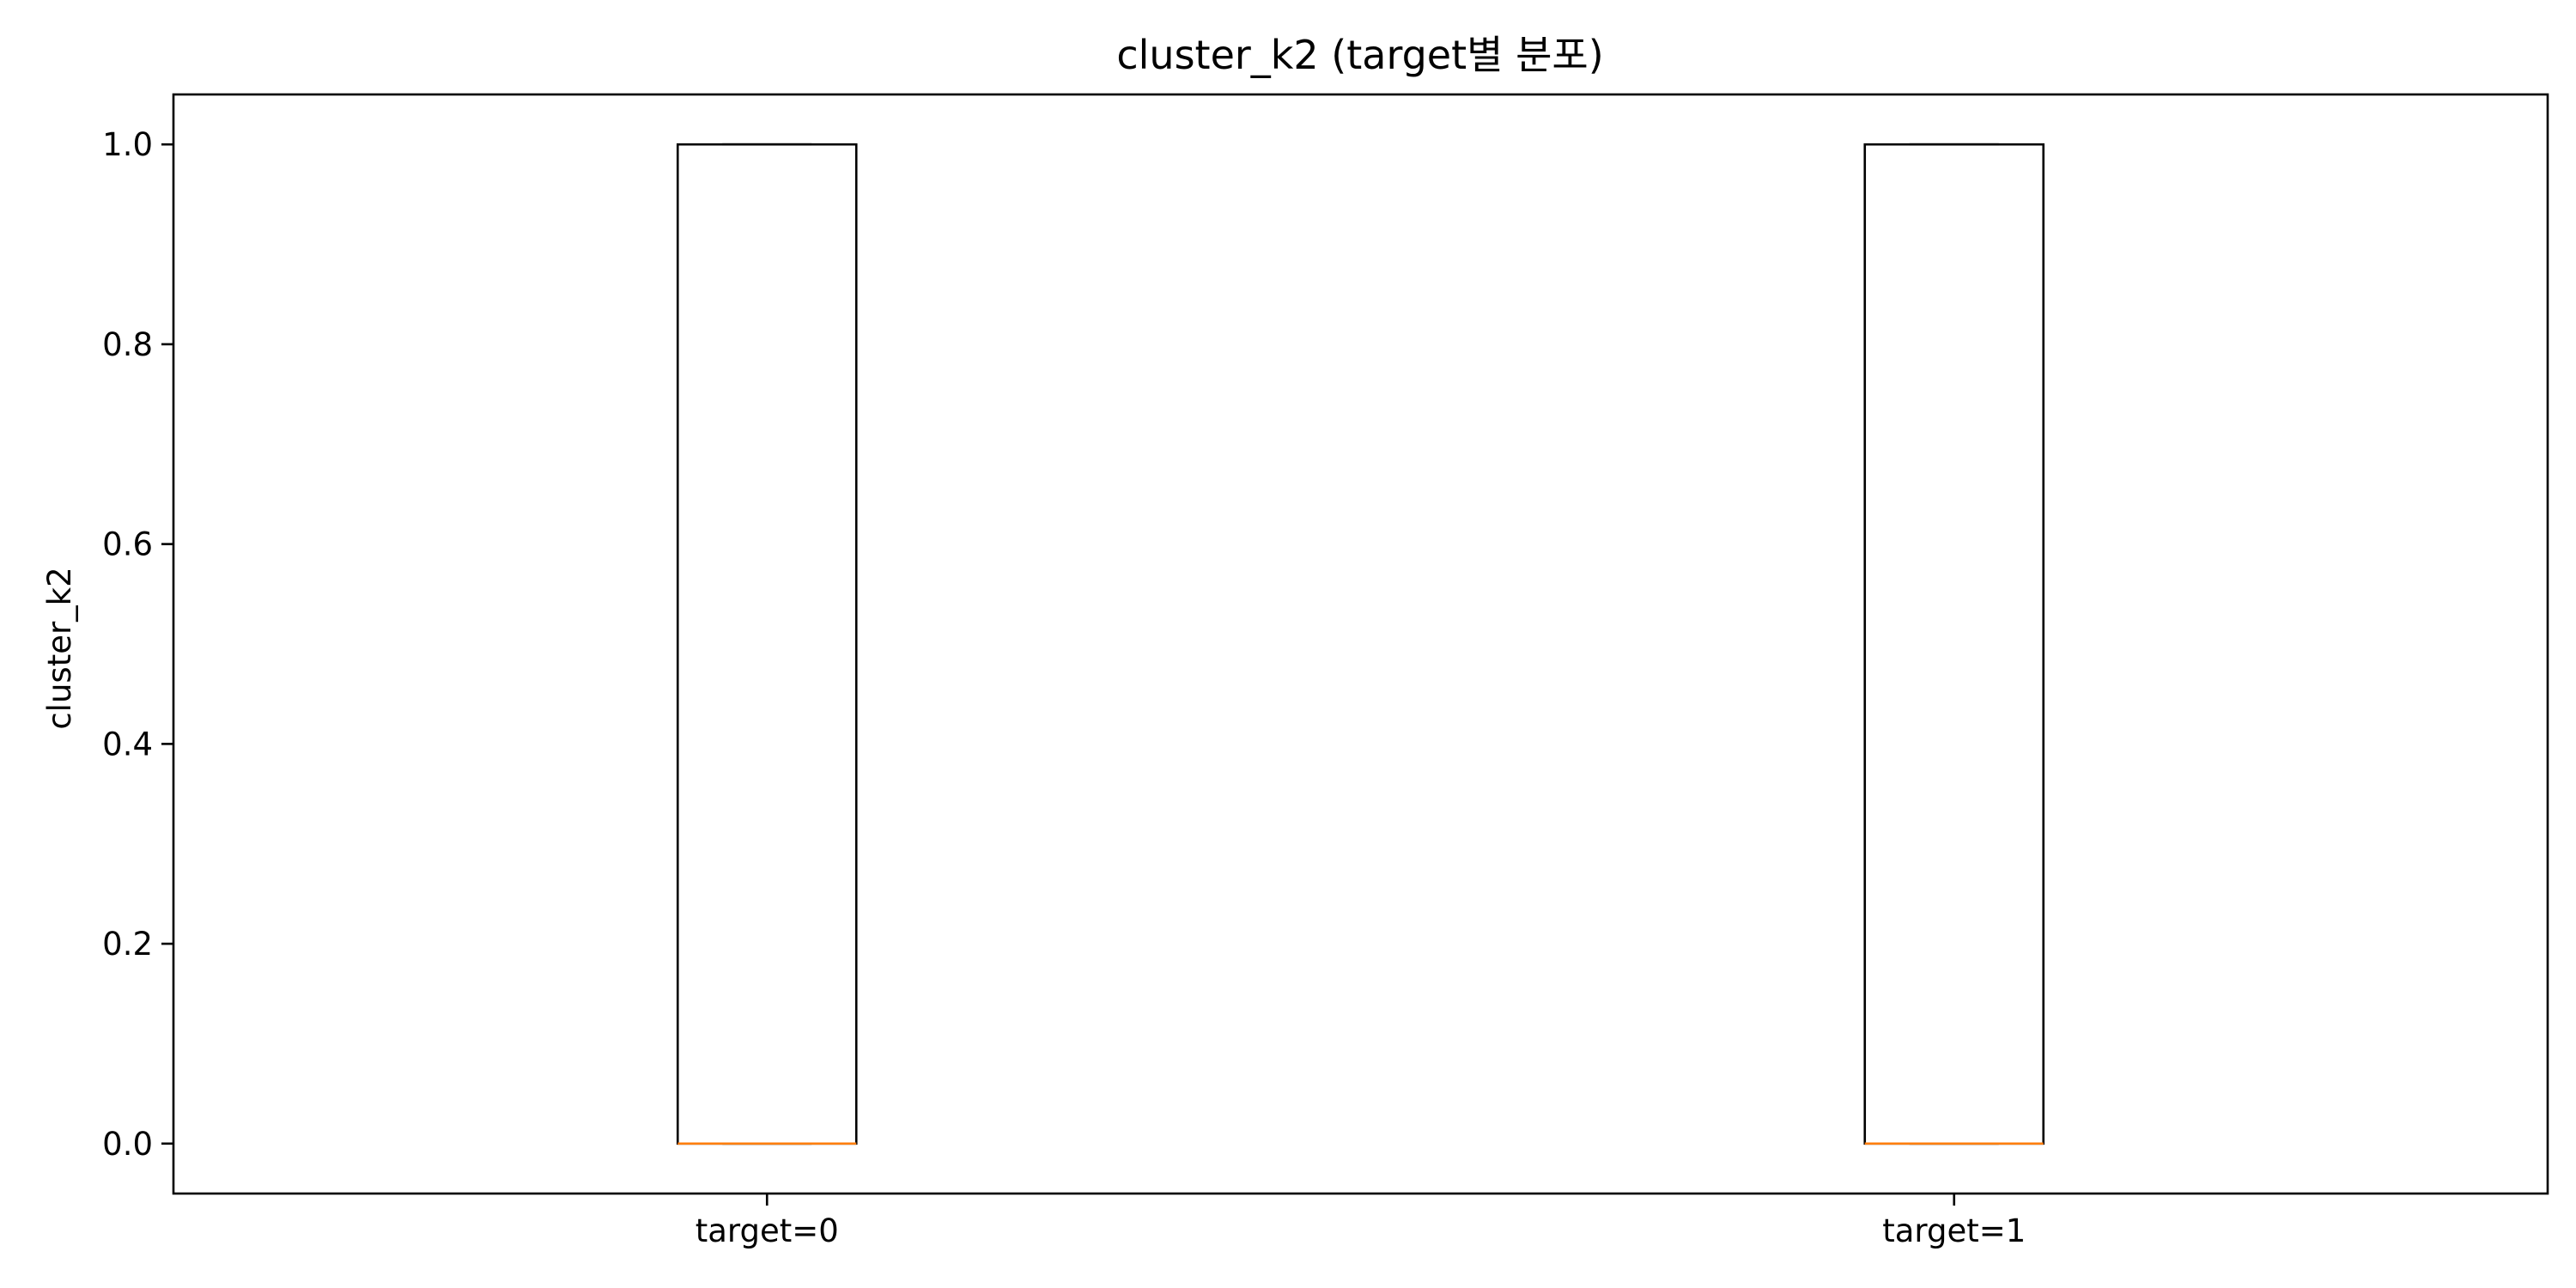  I want to click on y-axis: 0.0 0.2 0.4 0.6 0.8 1.0, so click(137, 644).